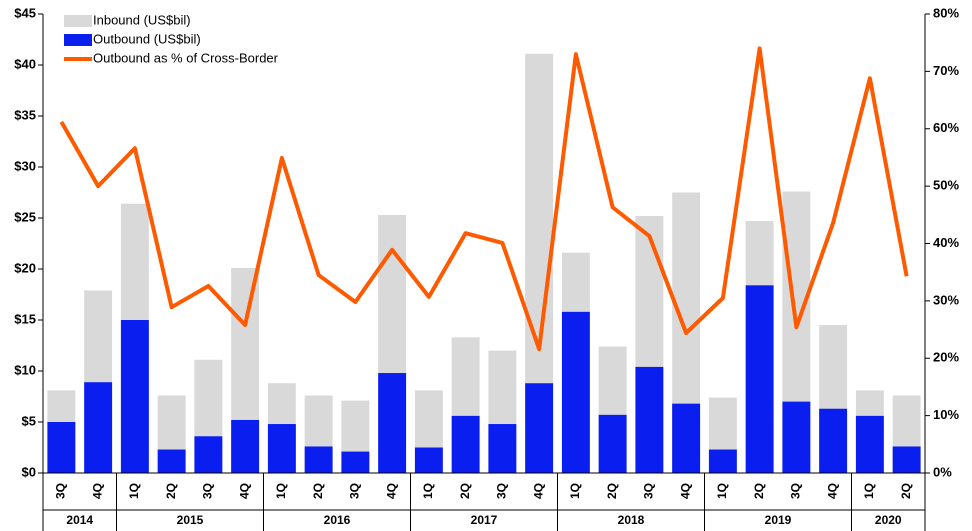 The height and width of the screenshot is (531, 972). What do you see at coordinates (25, 165) in the screenshot?
I see `y-tick-label: $30` at bounding box center [25, 165].